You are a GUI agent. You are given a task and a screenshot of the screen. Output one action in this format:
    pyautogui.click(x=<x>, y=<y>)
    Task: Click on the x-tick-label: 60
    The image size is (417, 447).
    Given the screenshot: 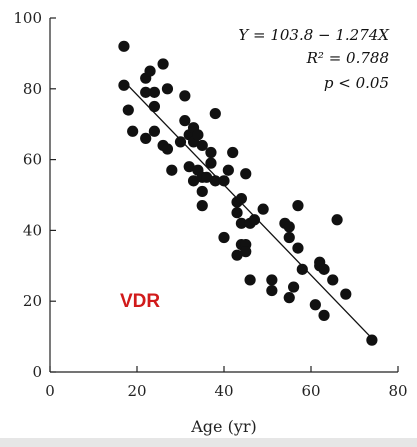 What is the action you would take?
    pyautogui.click(x=310, y=391)
    